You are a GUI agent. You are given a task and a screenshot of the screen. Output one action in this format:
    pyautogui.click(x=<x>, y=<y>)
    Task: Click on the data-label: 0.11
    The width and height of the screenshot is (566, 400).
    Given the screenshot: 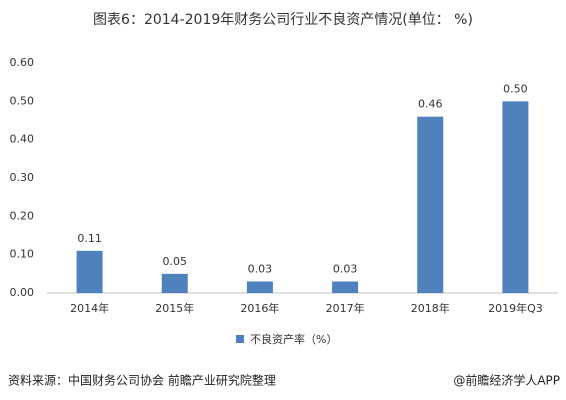 What is the action you would take?
    pyautogui.click(x=89, y=238)
    